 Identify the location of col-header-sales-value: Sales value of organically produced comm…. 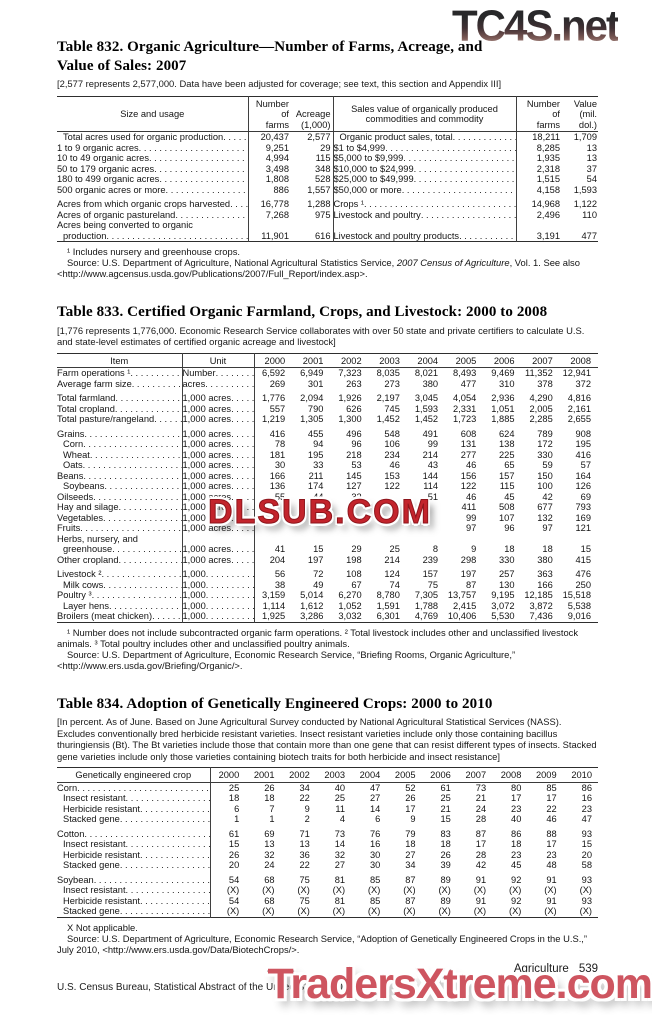
(424, 114).